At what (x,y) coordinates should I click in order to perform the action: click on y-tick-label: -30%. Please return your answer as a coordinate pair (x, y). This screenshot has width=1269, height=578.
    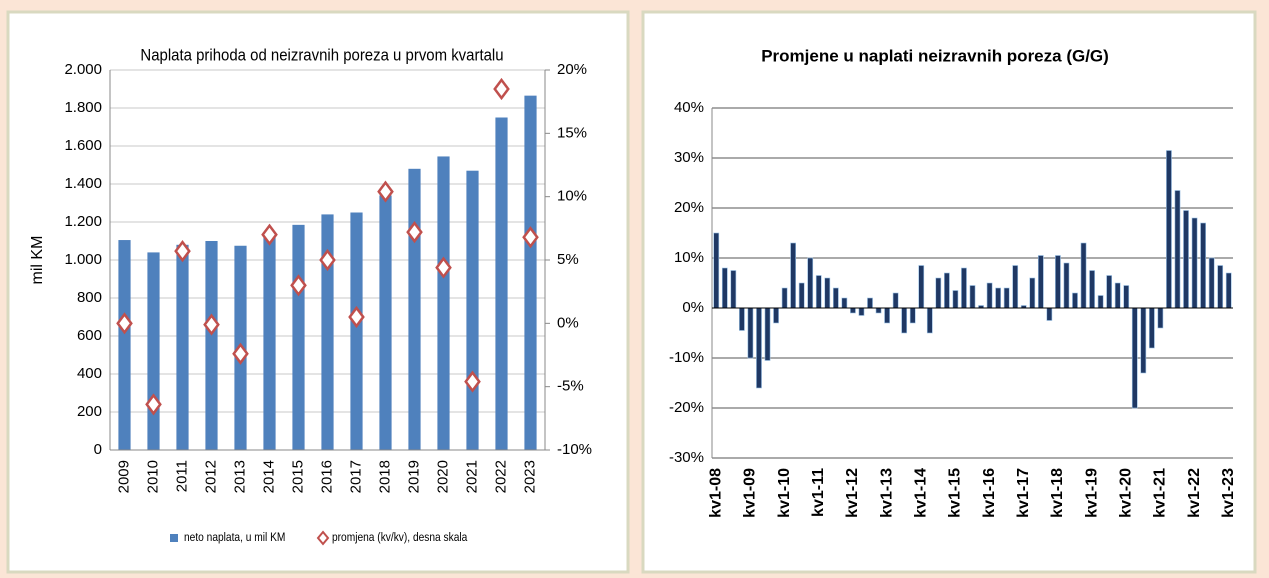
    Looking at the image, I should click on (686, 457).